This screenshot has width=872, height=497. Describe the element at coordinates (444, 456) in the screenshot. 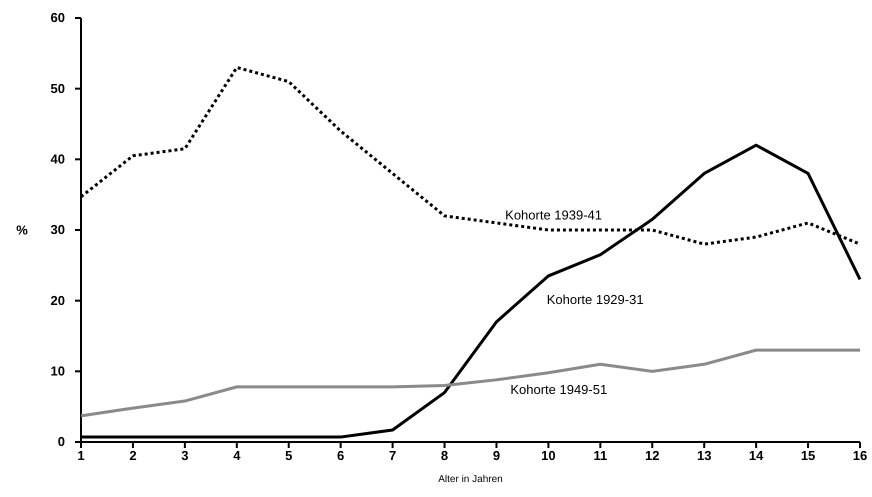

I see `x-tick-label: 8` at that location.